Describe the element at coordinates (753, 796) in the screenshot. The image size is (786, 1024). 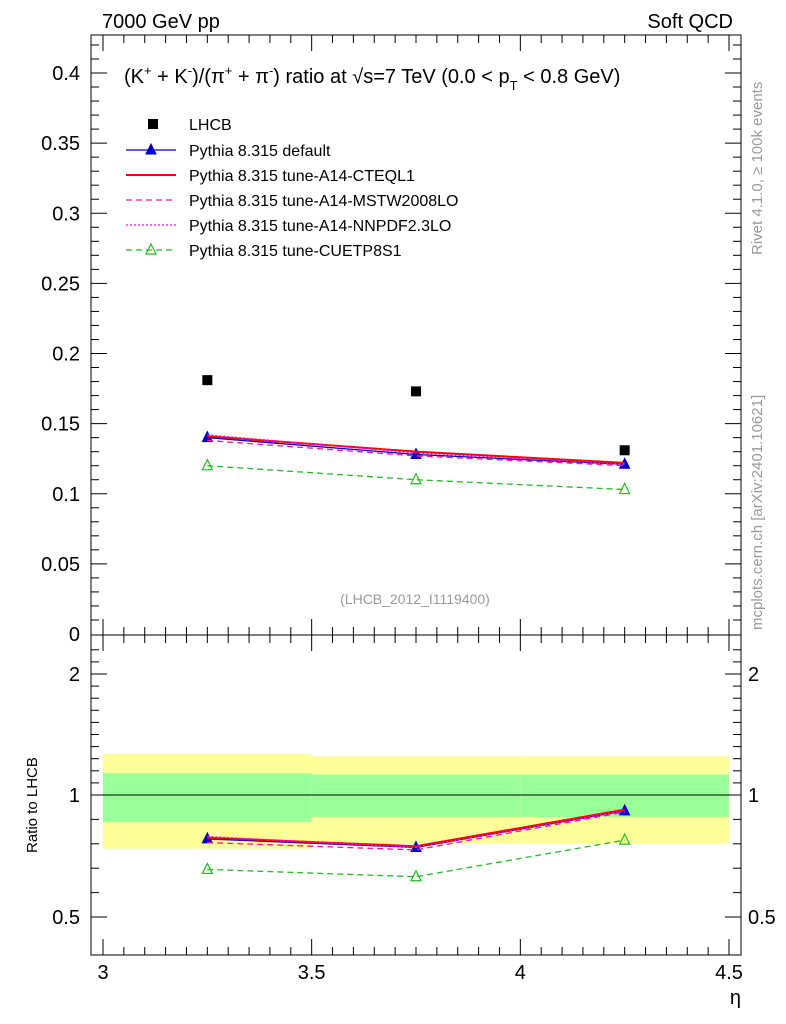
I see `ratio-tick-label-right: 1` at that location.